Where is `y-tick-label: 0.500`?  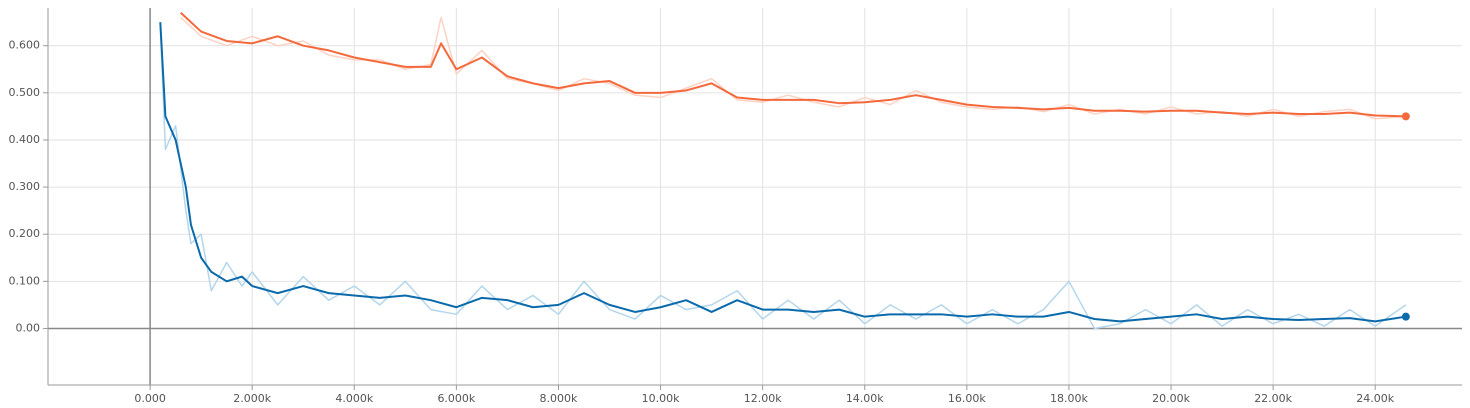 y-tick-label: 0.500 is located at coordinates (25, 92).